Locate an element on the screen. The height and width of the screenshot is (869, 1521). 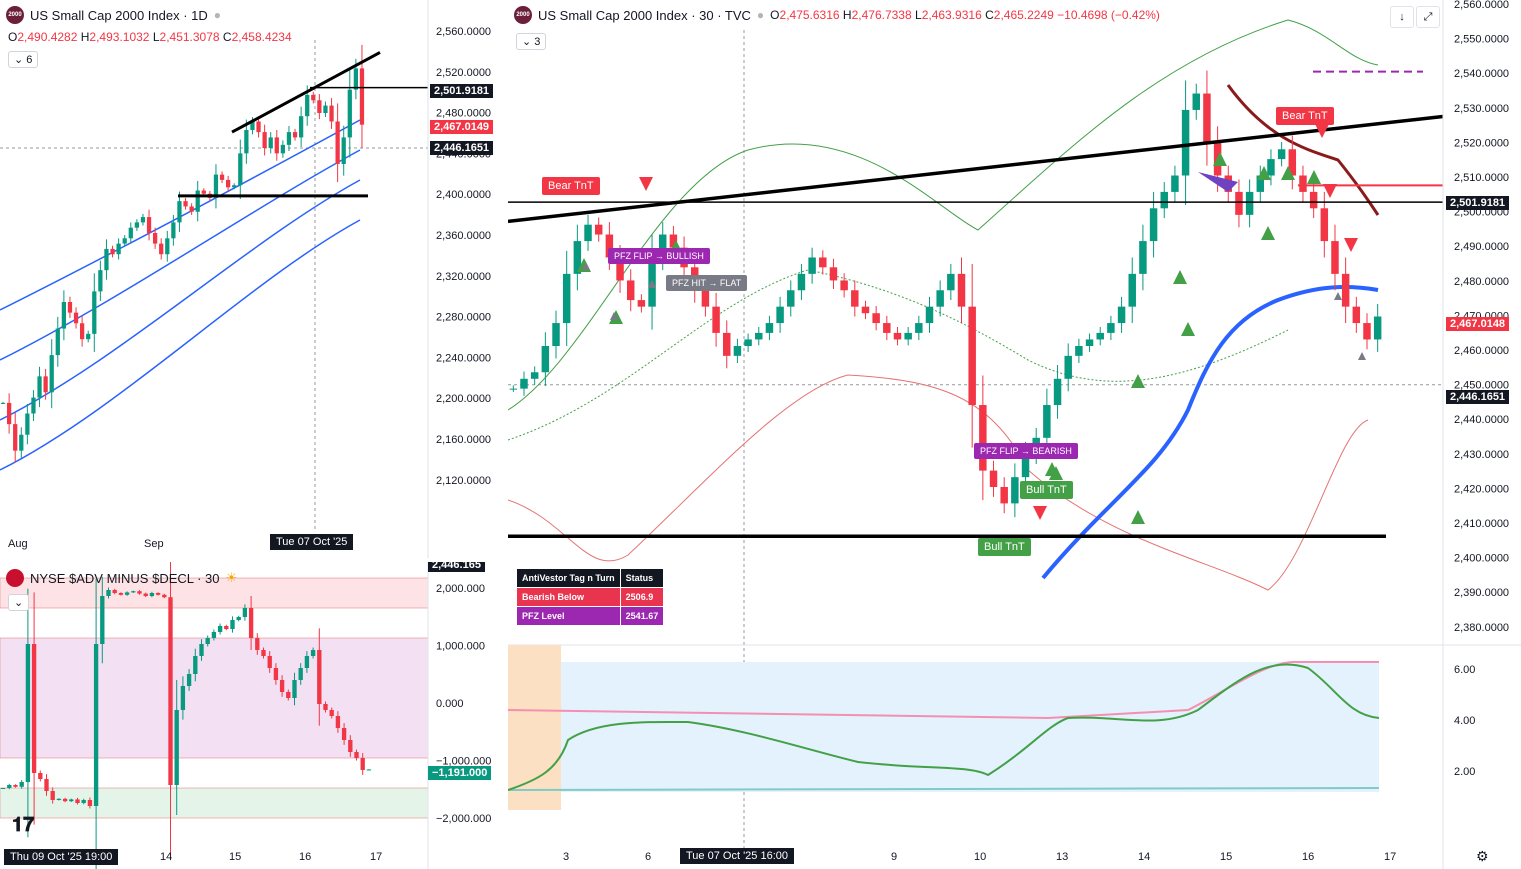
dark-red-ma-line is located at coordinates (1303, 150).